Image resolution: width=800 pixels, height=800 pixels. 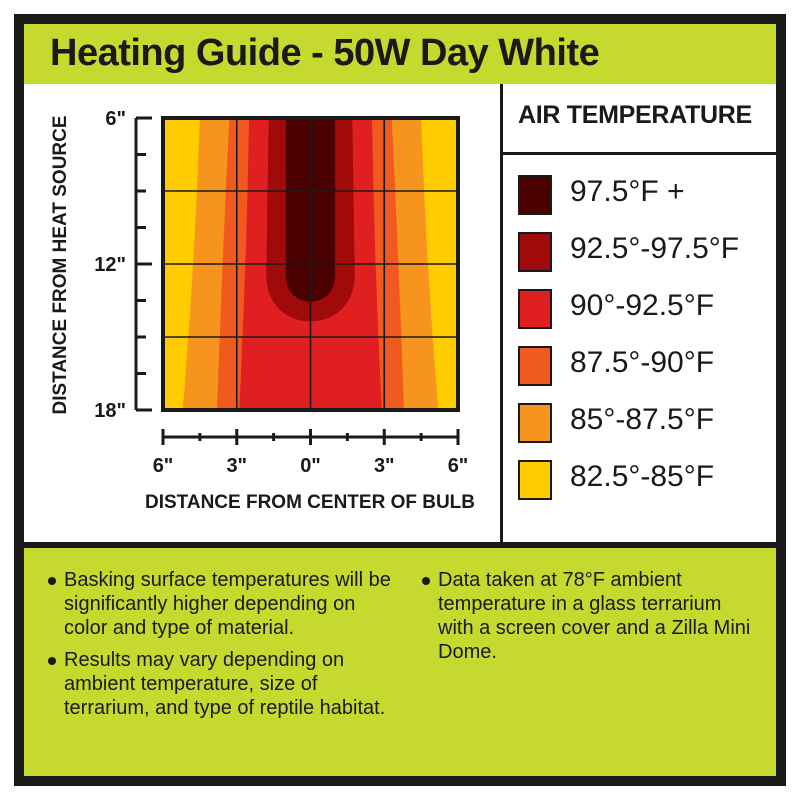 What do you see at coordinates (642, 476) in the screenshot?
I see `legend-label: 82.5°-85°F` at bounding box center [642, 476].